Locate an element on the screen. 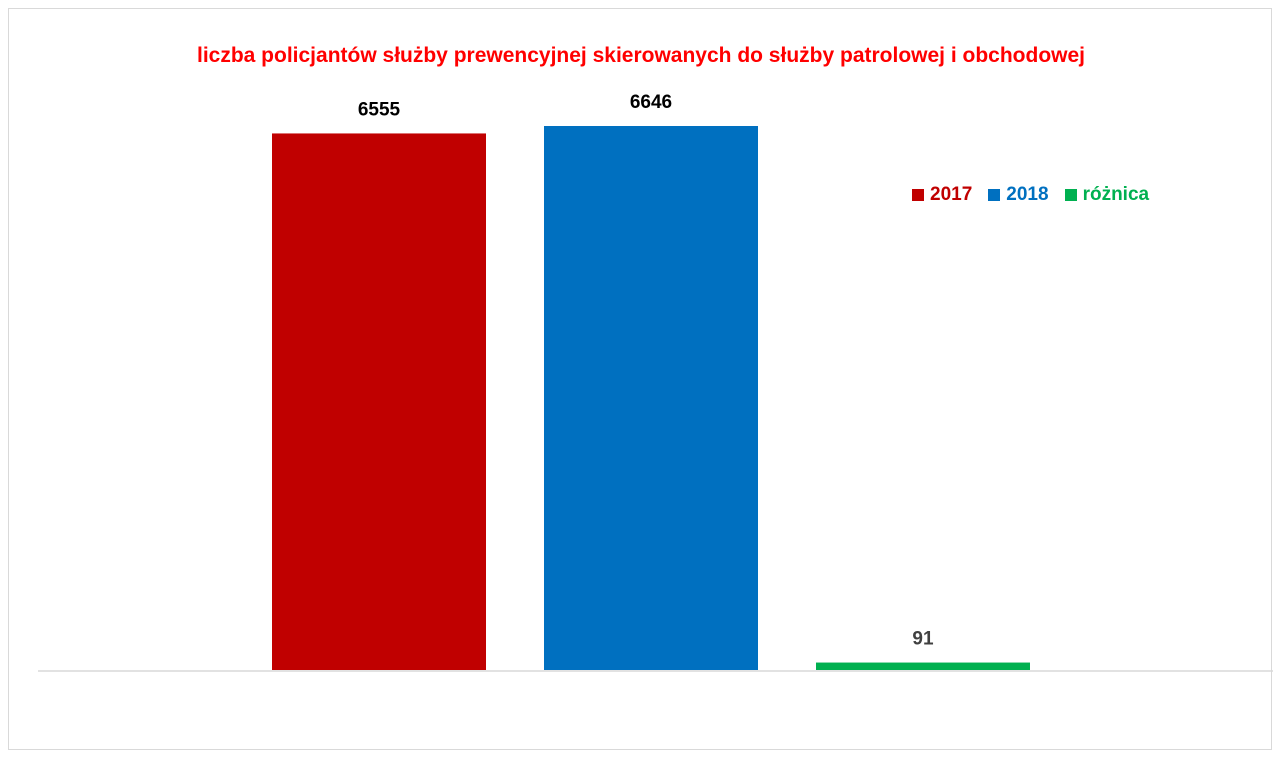 The width and height of the screenshot is (1280, 758). bar-2017 is located at coordinates (379, 401).